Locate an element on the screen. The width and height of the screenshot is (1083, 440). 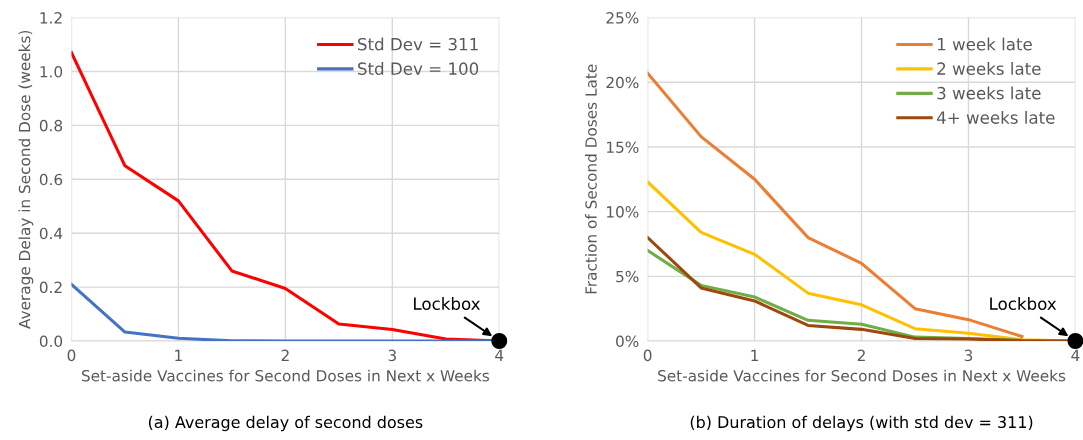
legend-label: 1 week late is located at coordinates (984, 44).